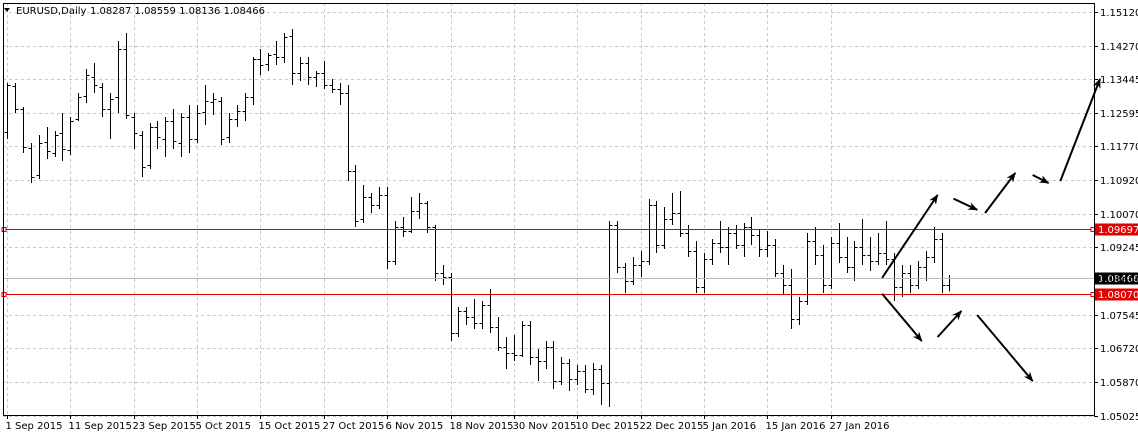  I want to click on x-tick-label: 18 Nov 2015, so click(482, 426).